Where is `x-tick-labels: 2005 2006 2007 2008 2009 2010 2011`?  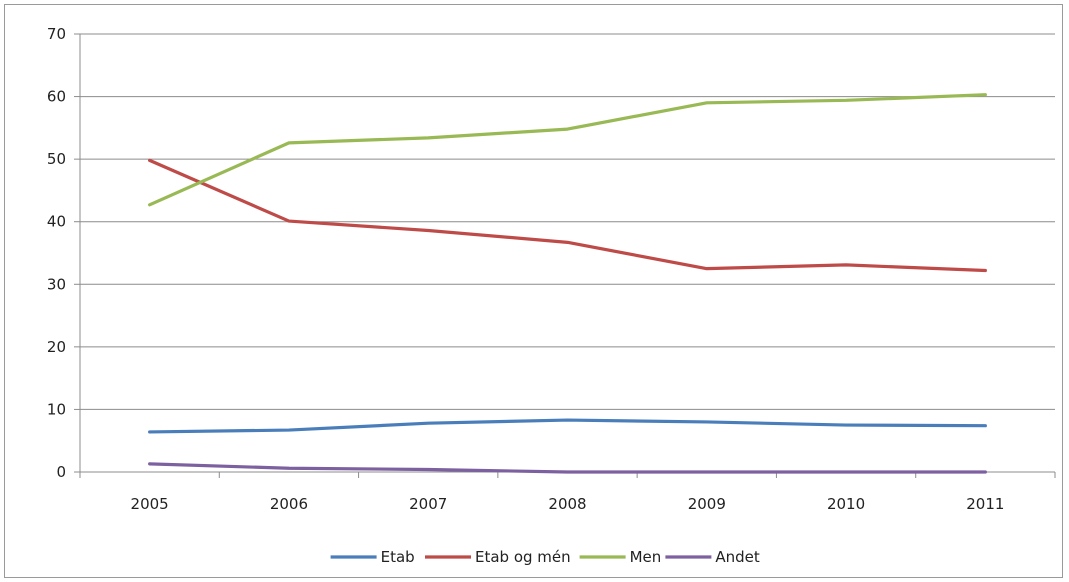 x-tick-labels: 2005 2006 2007 2008 2009 2010 2011 is located at coordinates (568, 504).